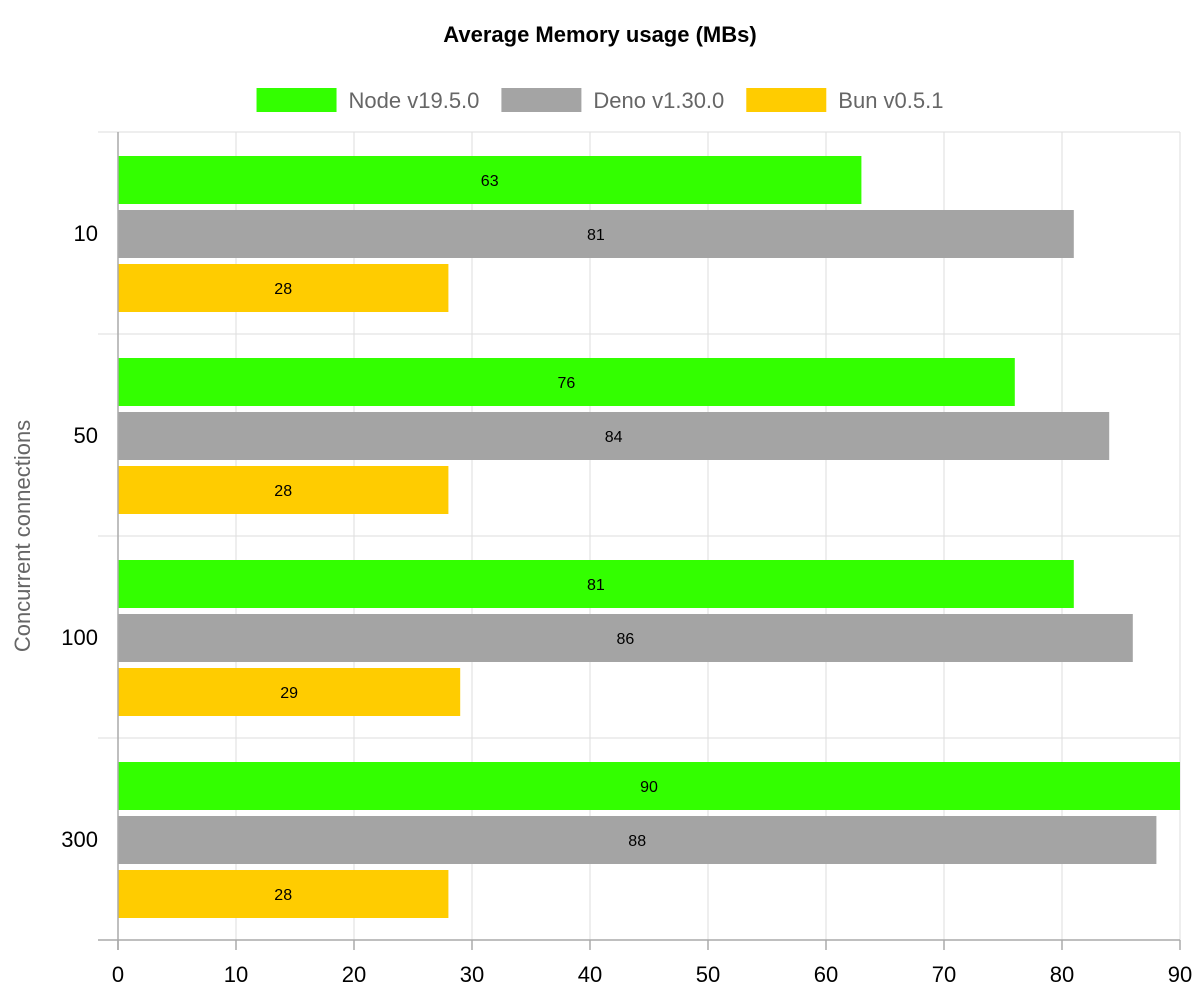 This screenshot has width=1200, height=1000. What do you see at coordinates (86, 233) in the screenshot?
I see `y-category-label: 10` at bounding box center [86, 233].